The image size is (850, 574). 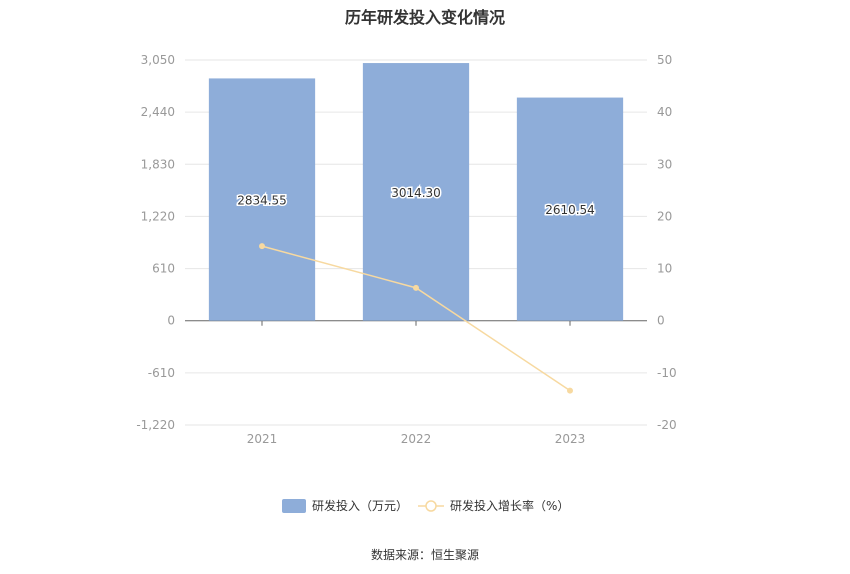 I want to click on y-left-tick-label: 1,830, so click(x=158, y=164).